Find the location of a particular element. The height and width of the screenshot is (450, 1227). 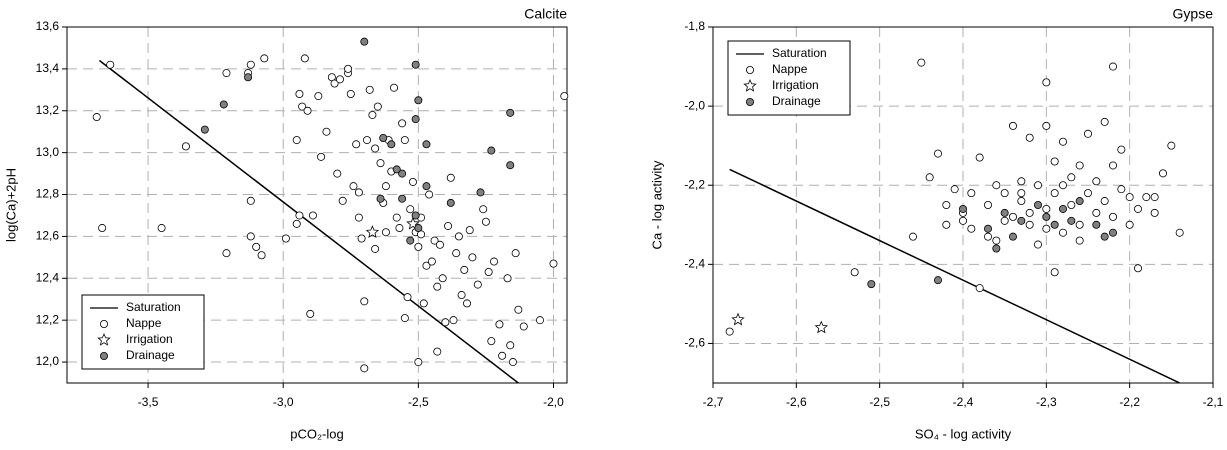

x-tick-label: -3,5 is located at coordinates (148, 402).